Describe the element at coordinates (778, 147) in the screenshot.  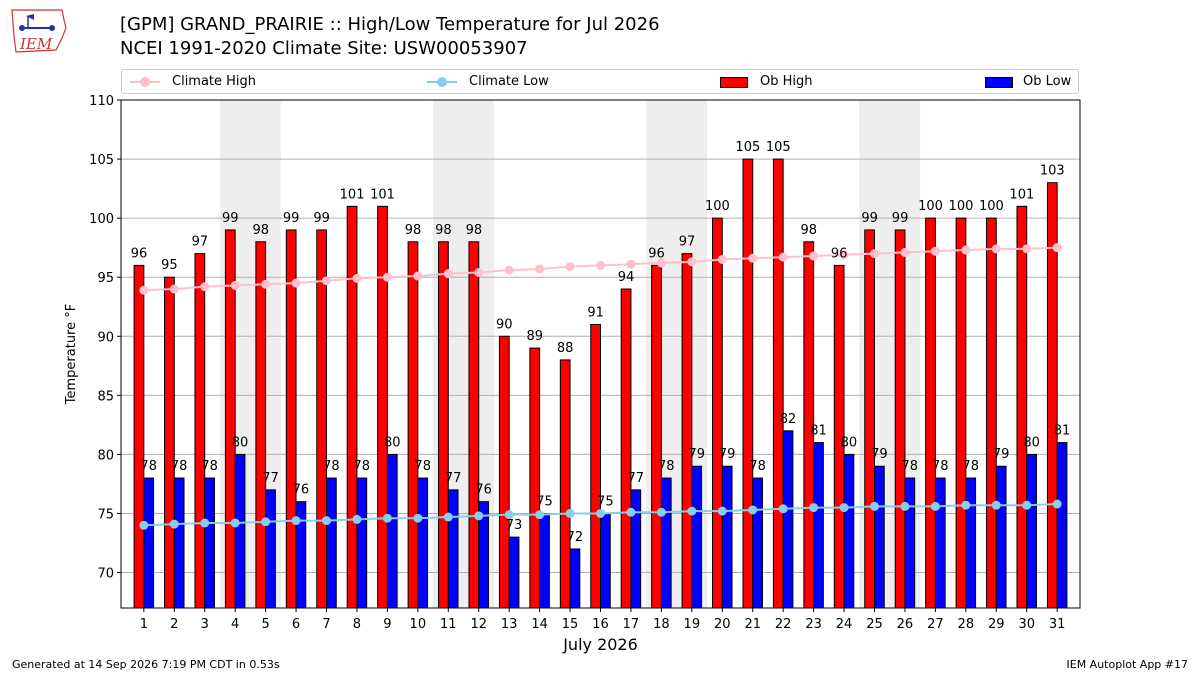
I see `ob-high-label-day-22: 105` at that location.